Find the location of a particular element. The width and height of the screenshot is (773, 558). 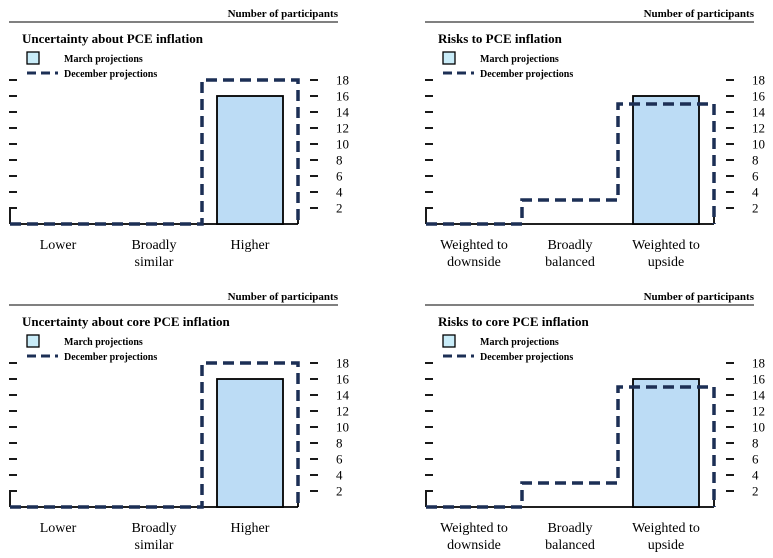

chart-title: Risks to core PCE inflation is located at coordinates (513, 321).